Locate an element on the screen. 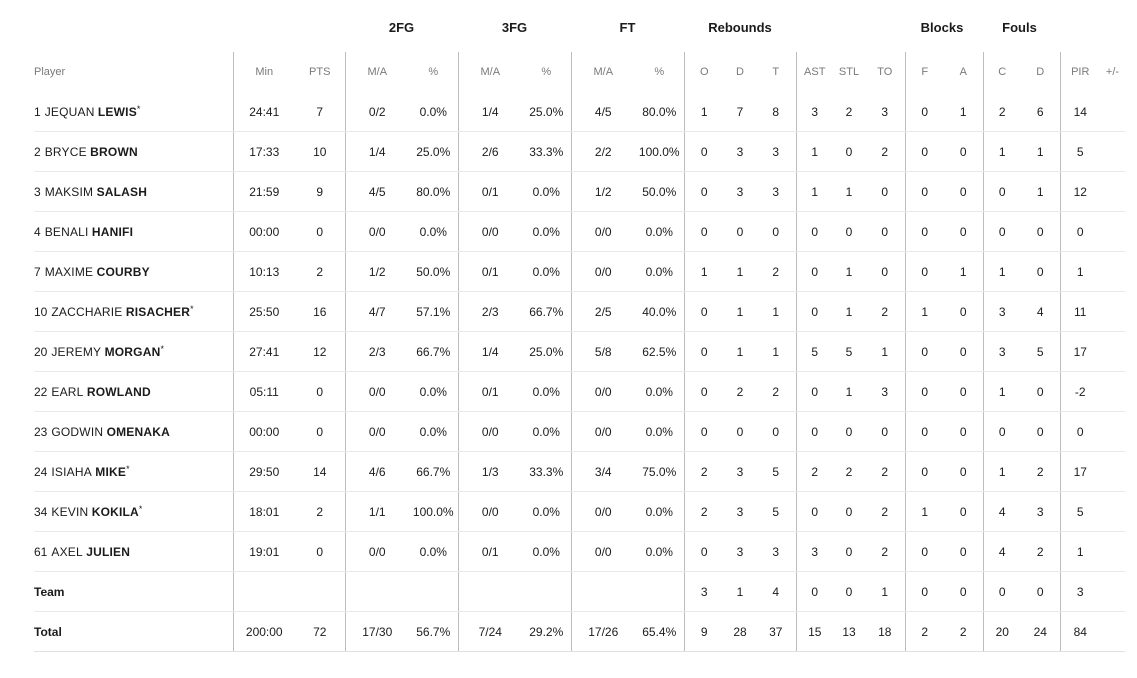  team-label: Team is located at coordinates (49, 591).